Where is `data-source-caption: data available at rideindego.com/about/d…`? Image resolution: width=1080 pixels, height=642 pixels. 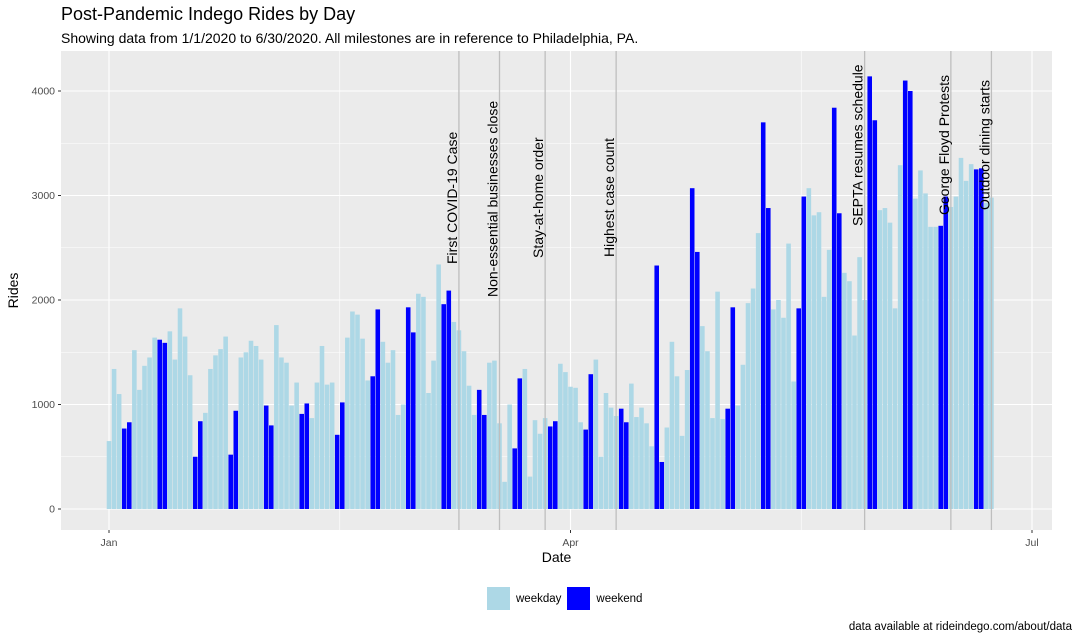
data-source-caption: data available at rideindego.com/about/d… is located at coordinates (960, 627).